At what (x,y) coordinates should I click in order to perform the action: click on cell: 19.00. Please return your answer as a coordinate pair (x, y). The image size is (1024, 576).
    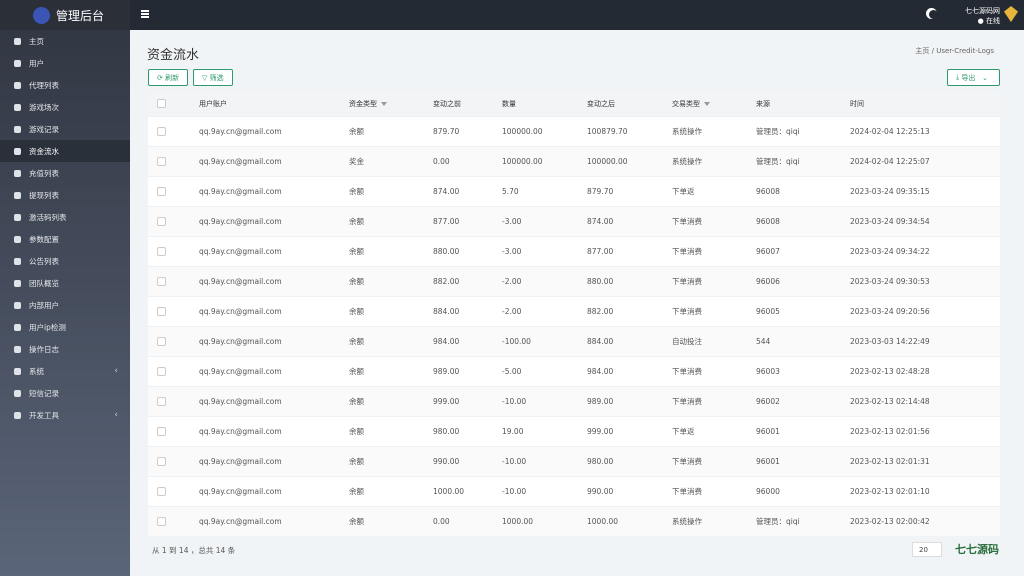
    Looking at the image, I should click on (543, 430).